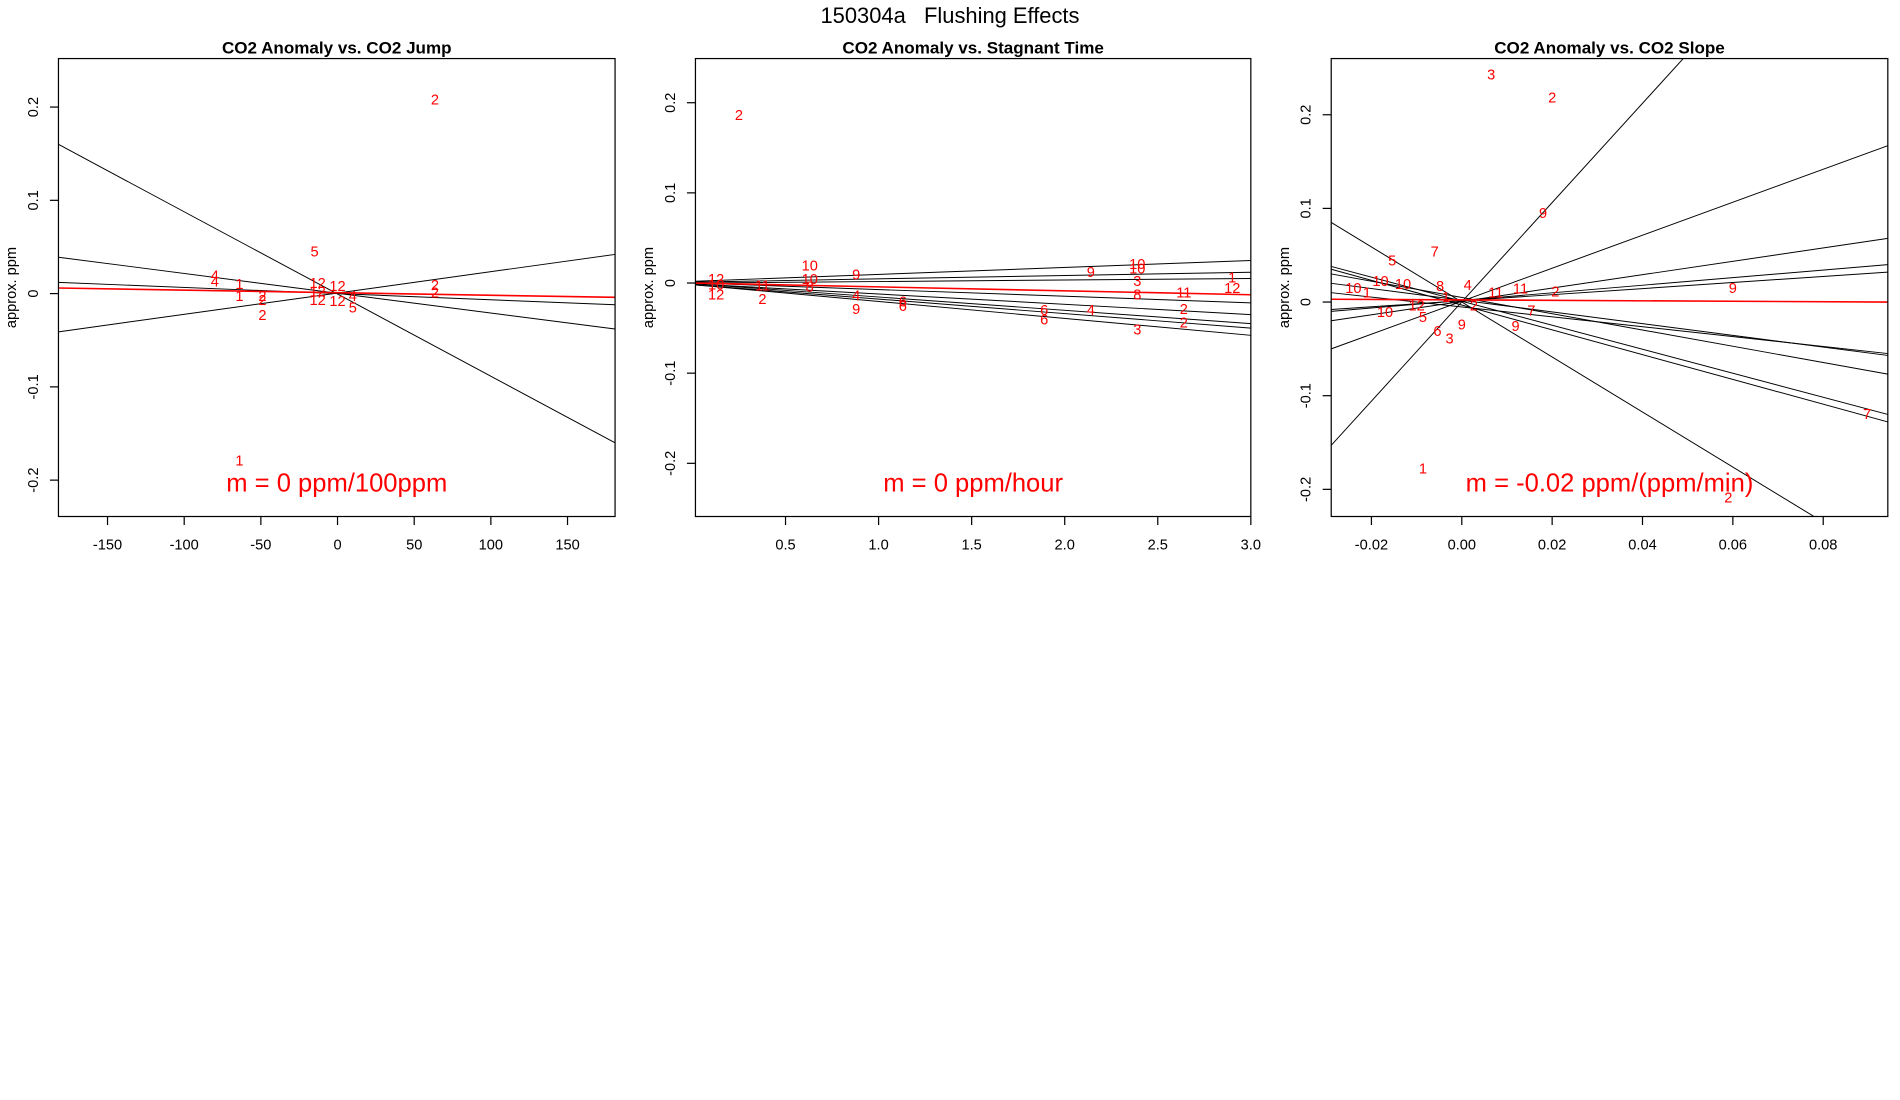  What do you see at coordinates (971, 546) in the screenshot?
I see `x-tick-label: 1.5` at bounding box center [971, 546].